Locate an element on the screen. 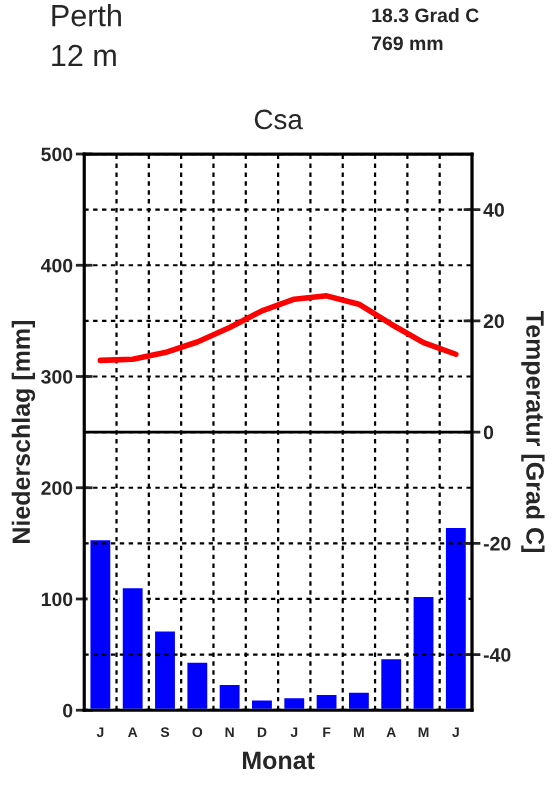  y-tick-label: 0 is located at coordinates (68, 710).